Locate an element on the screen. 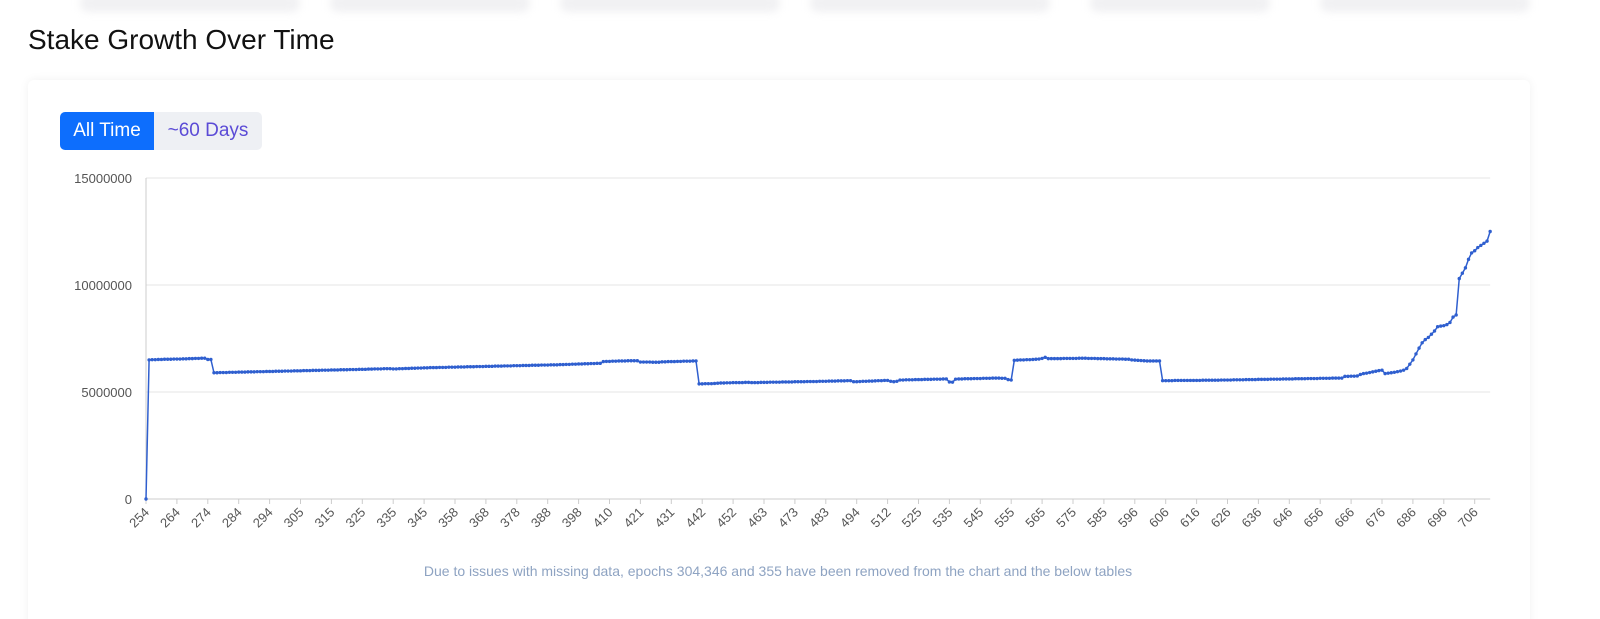  x-tick-label: 358 is located at coordinates (448, 518).